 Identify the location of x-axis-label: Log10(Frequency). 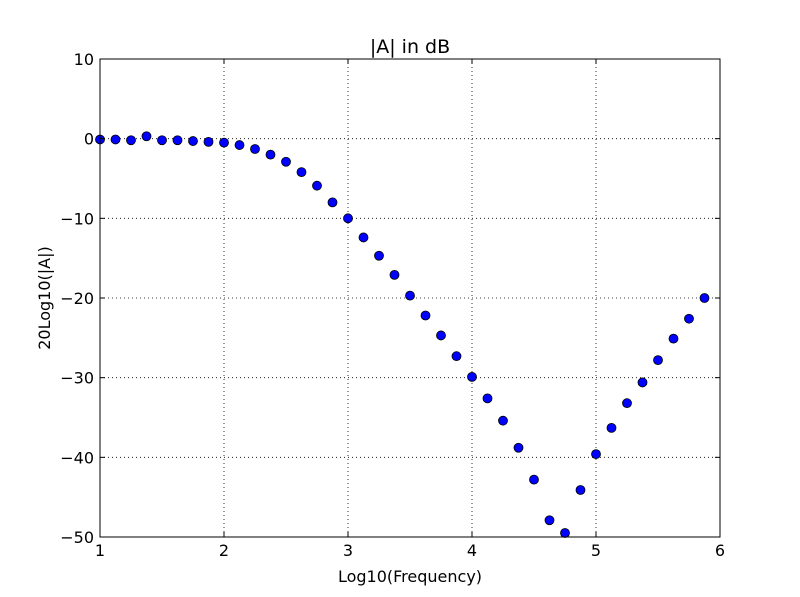
(410, 576).